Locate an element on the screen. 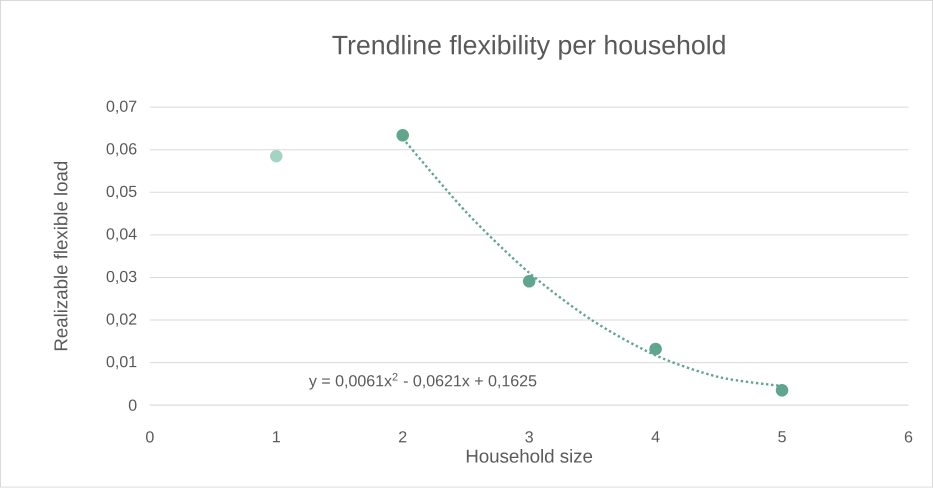 The width and height of the screenshot is (933, 488). y-tick-label: 0,04 is located at coordinates (121, 235).